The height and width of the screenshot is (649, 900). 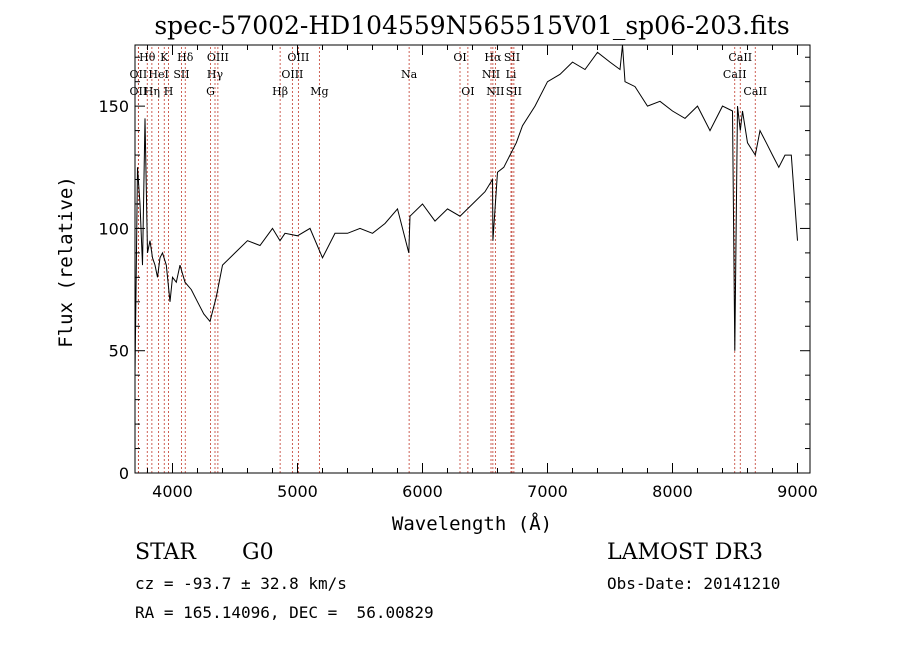 What do you see at coordinates (152, 91) in the screenshot?
I see `spectral-line-label: Hη` at bounding box center [152, 91].